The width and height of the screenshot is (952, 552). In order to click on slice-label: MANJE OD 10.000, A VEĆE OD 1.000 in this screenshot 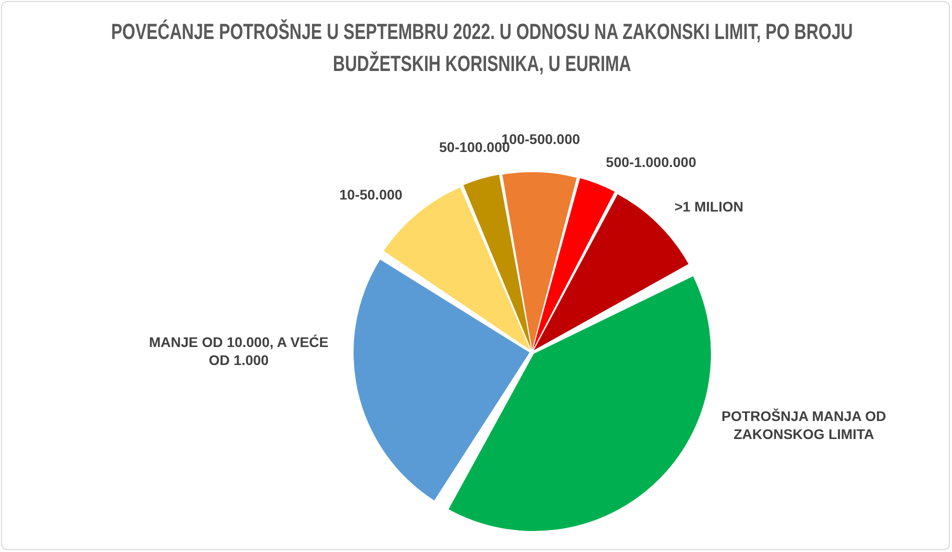, I will do `click(238, 351)`.